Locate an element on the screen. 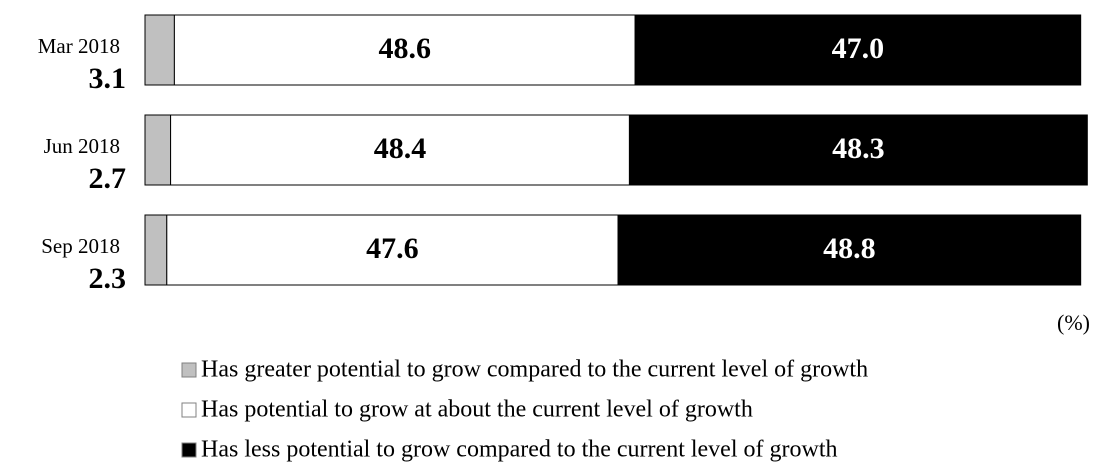 The width and height of the screenshot is (1094, 467). value-label: 48.8 is located at coordinates (849, 248).